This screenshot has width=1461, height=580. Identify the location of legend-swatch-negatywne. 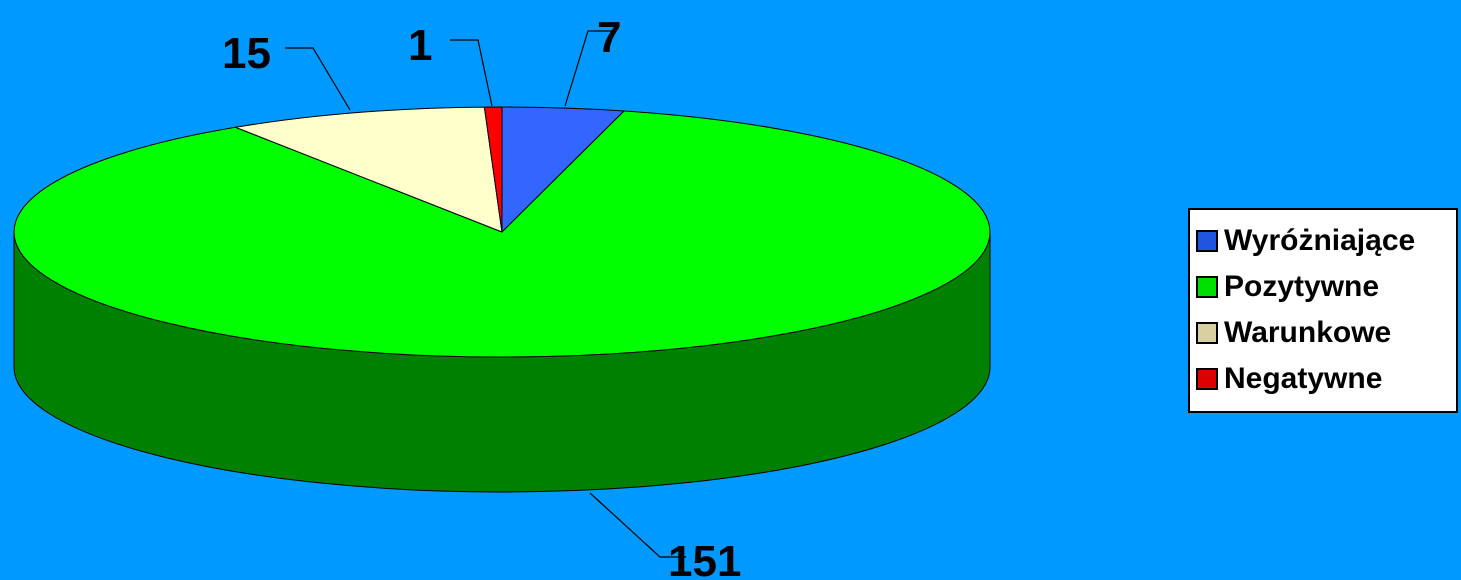
(1207, 379).